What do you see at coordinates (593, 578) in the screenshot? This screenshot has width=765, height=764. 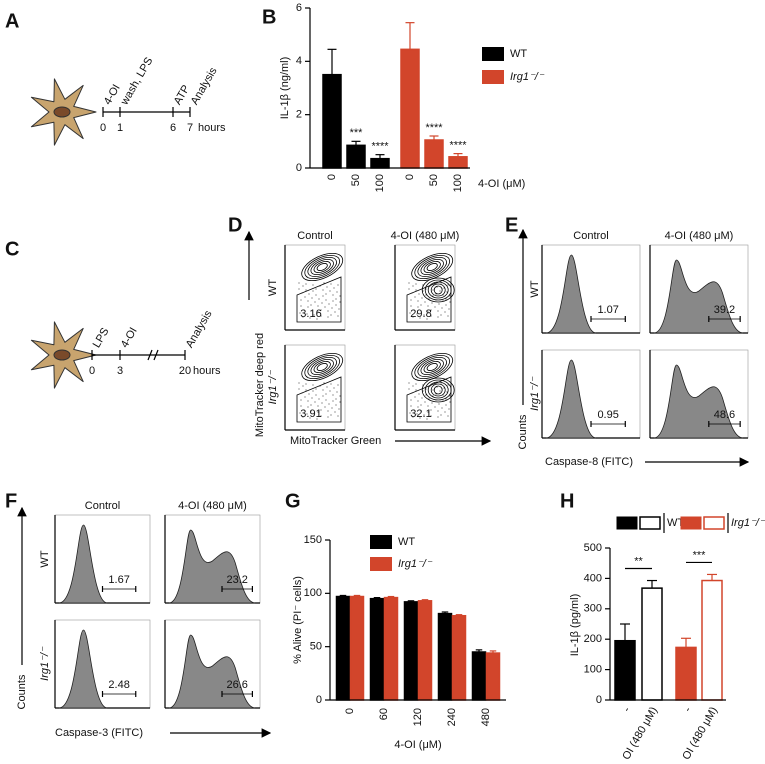 I see `y-tick-label: 400` at bounding box center [593, 578].